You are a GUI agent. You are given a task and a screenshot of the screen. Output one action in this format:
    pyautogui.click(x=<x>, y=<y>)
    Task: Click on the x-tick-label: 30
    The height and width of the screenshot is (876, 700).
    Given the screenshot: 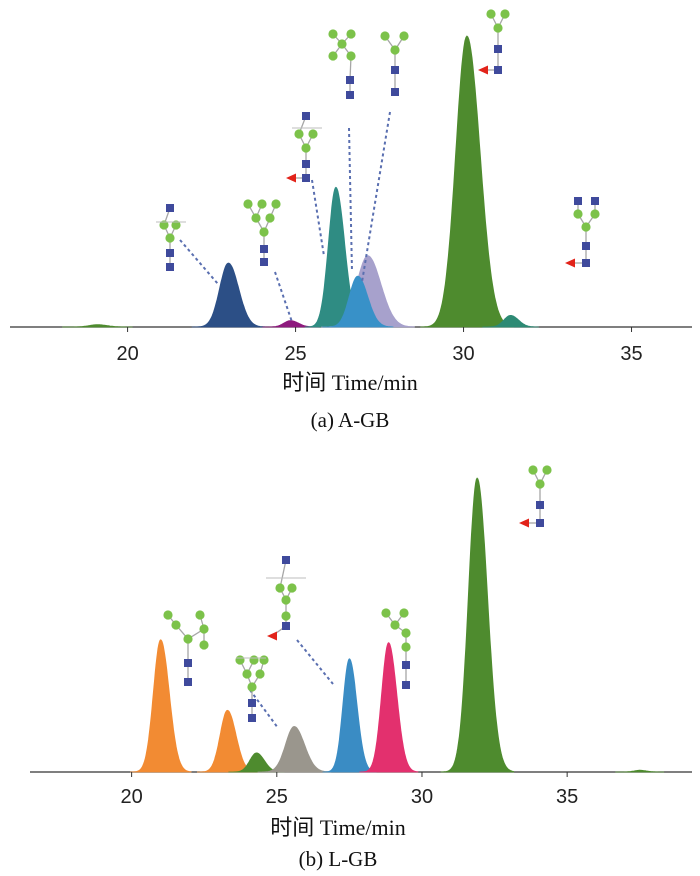 What is the action you would take?
    pyautogui.click(x=463, y=354)
    